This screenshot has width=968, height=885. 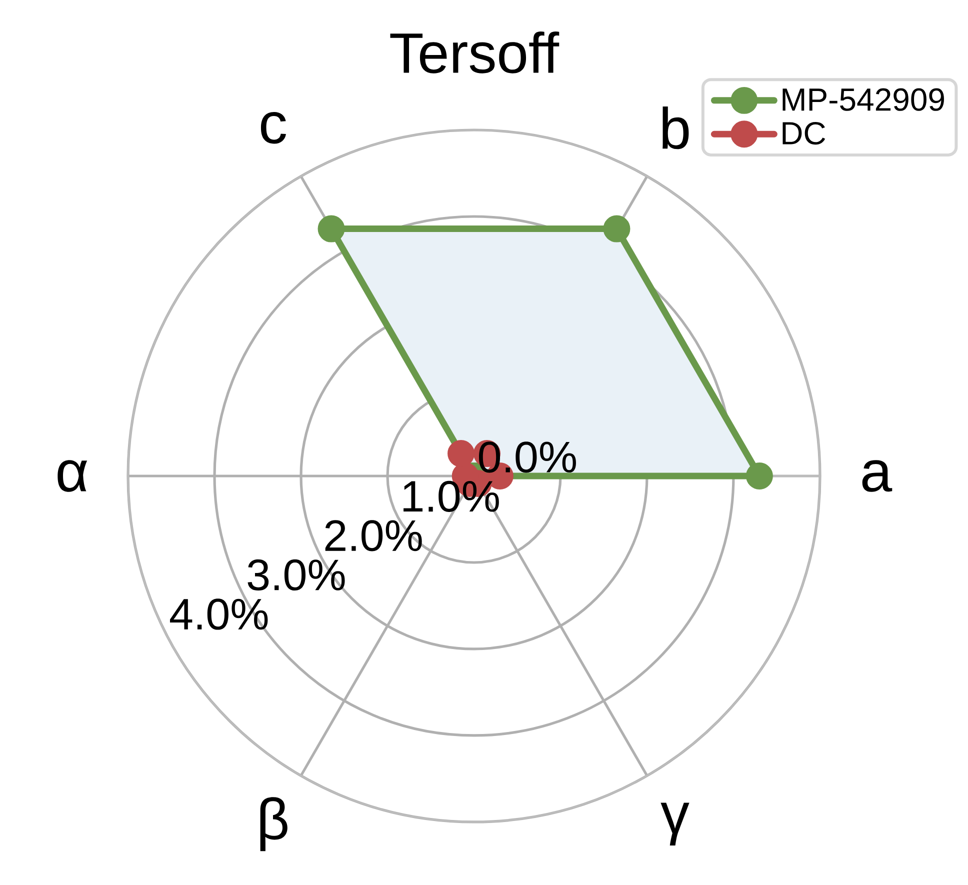 I want to click on y-tick-label: 1.0%, so click(x=451, y=496).